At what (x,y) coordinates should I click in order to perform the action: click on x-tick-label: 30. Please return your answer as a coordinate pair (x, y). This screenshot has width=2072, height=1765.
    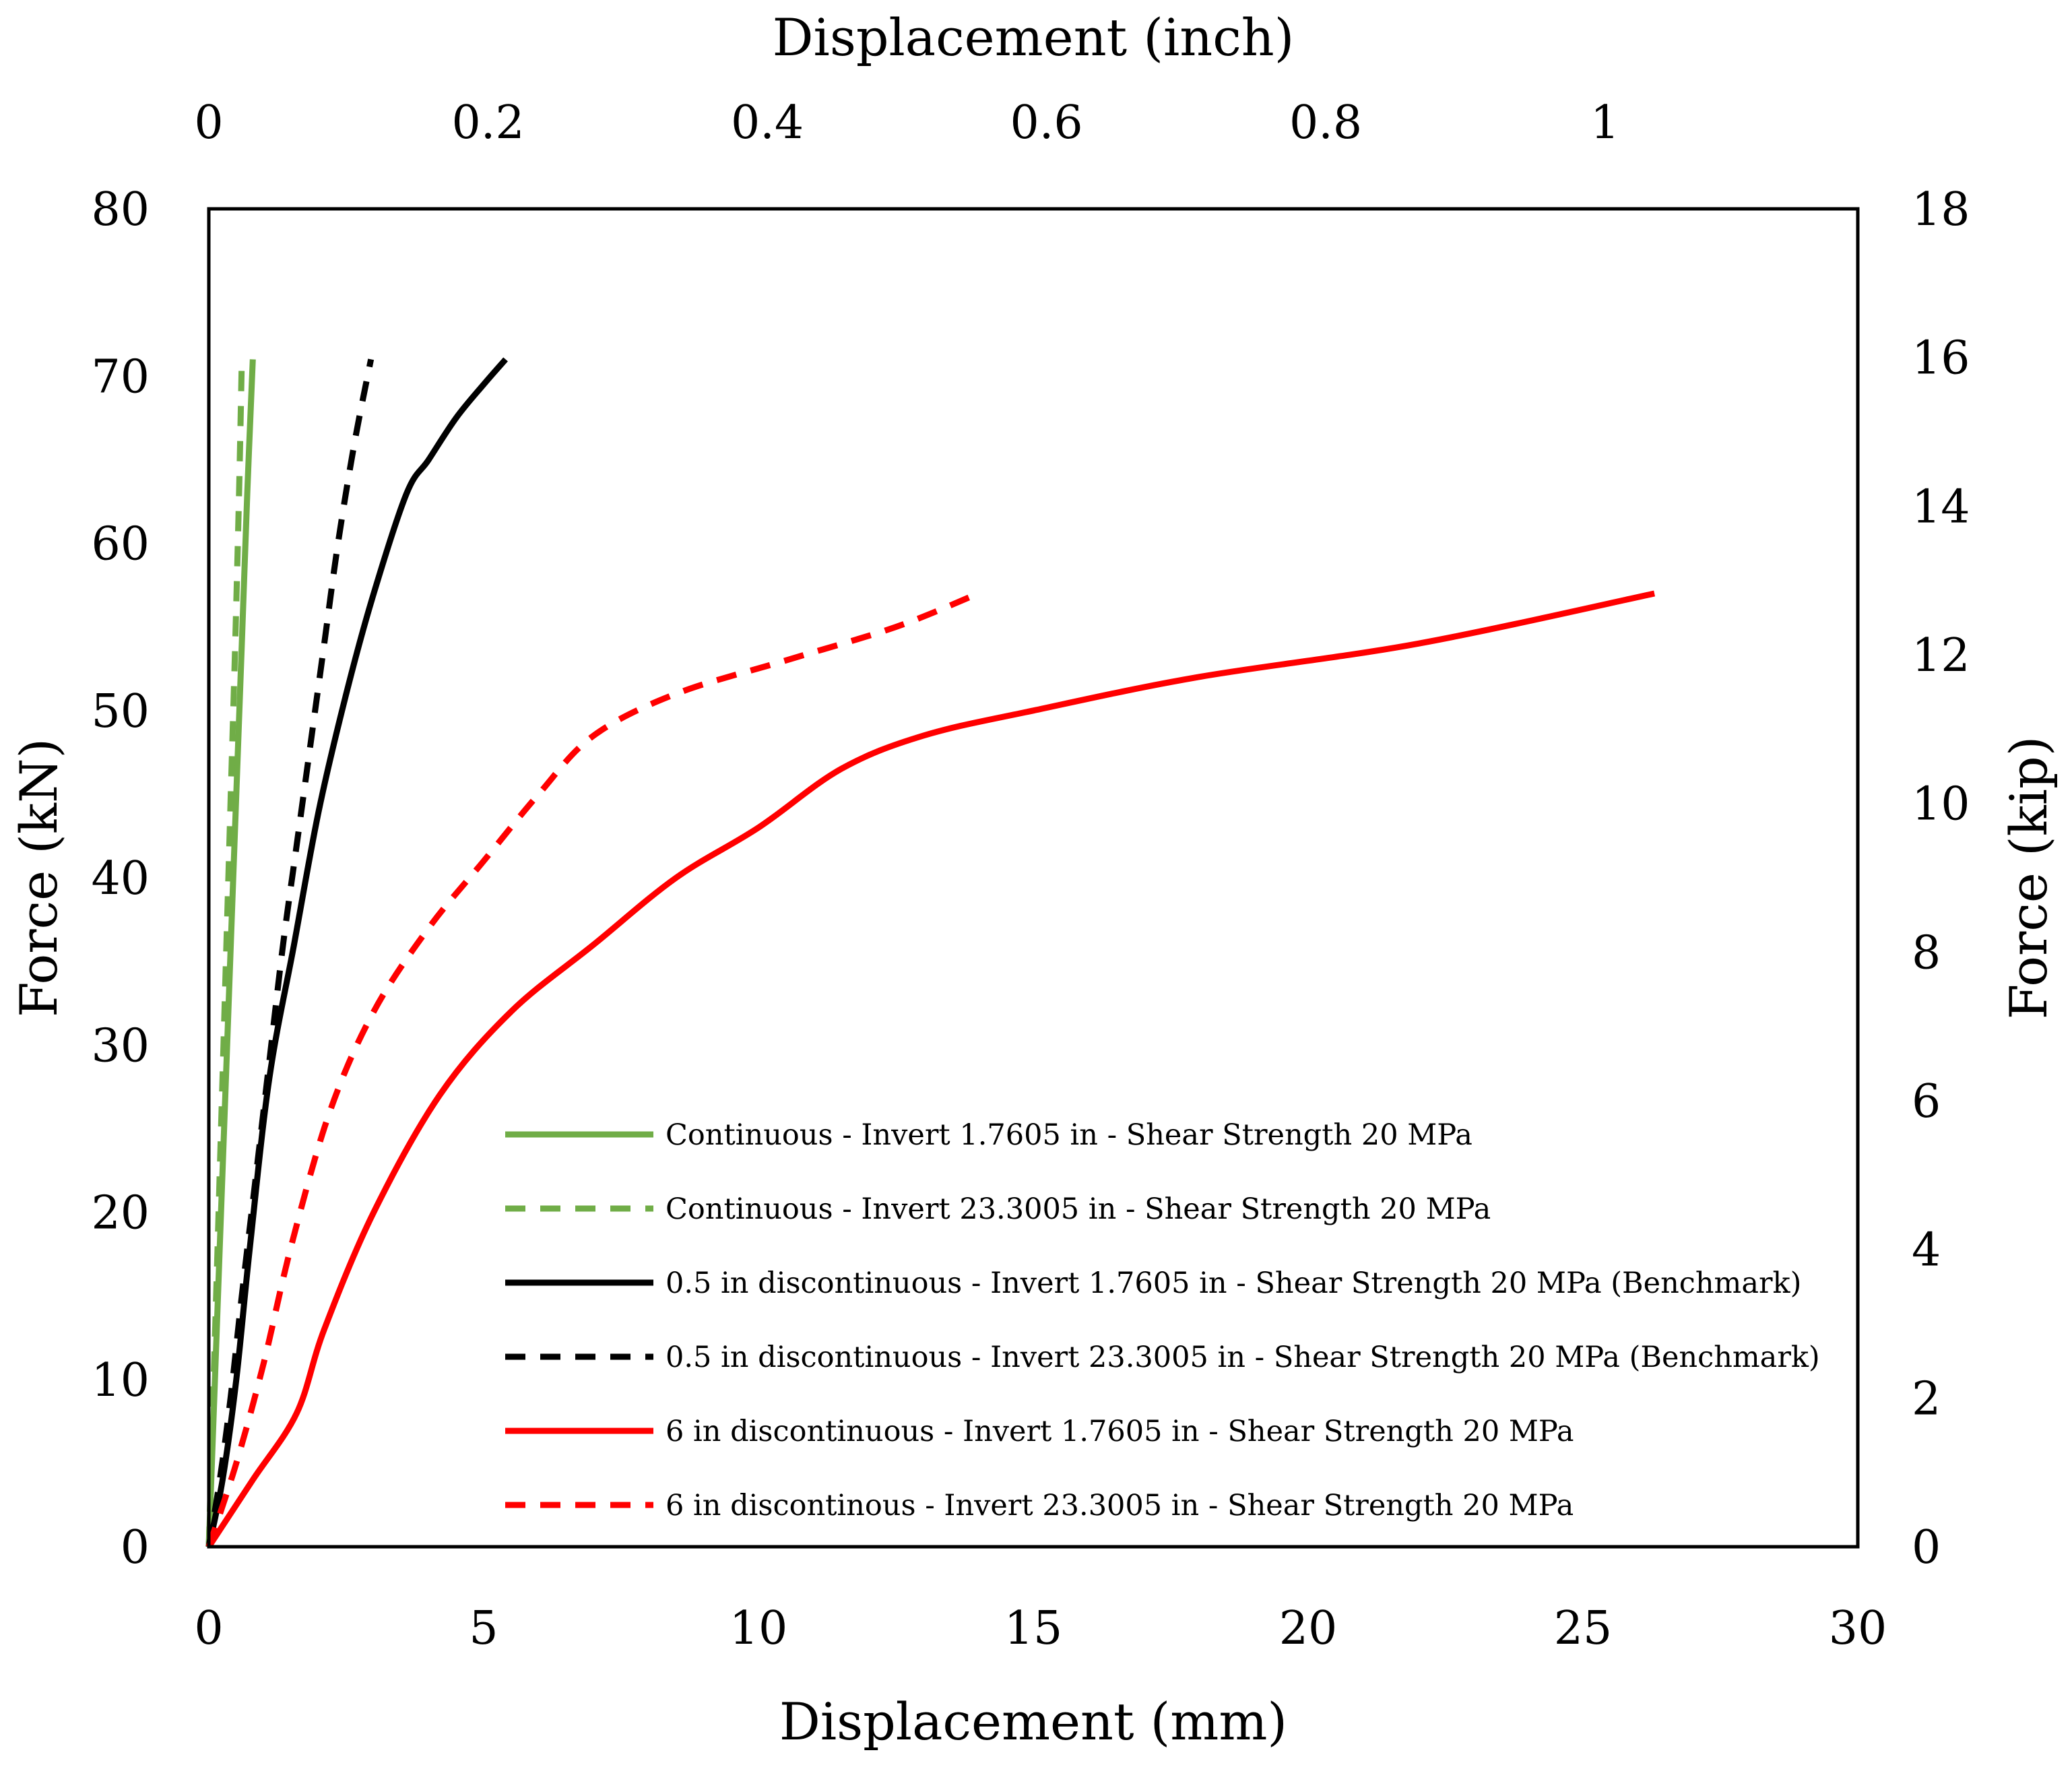
    Looking at the image, I should click on (1858, 1628).